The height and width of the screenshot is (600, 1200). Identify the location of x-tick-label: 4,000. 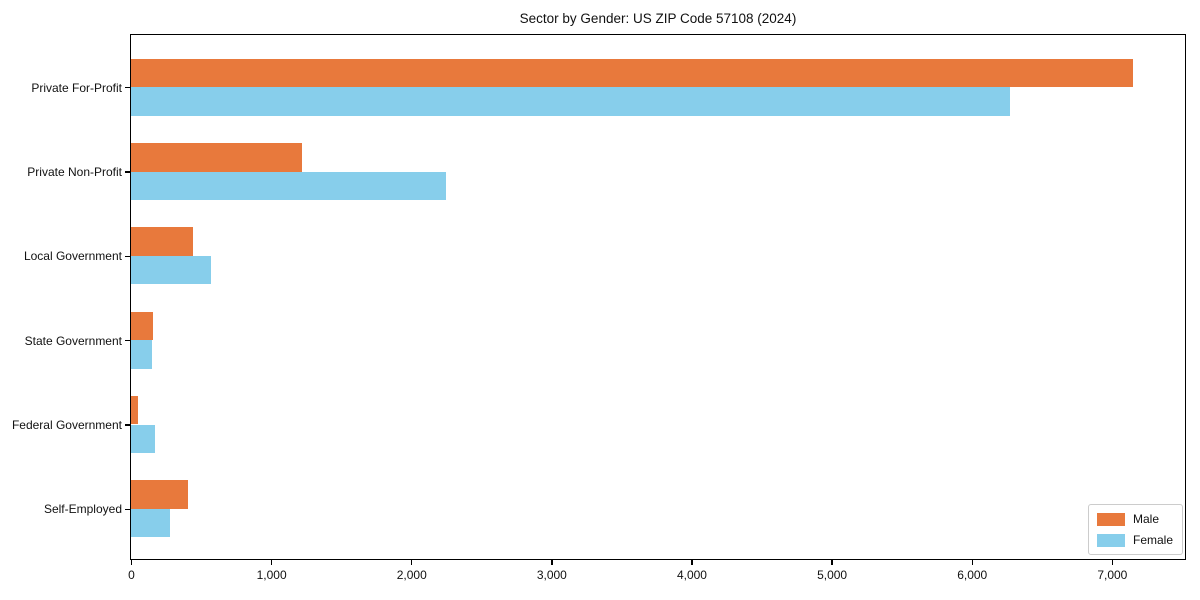
(691, 575).